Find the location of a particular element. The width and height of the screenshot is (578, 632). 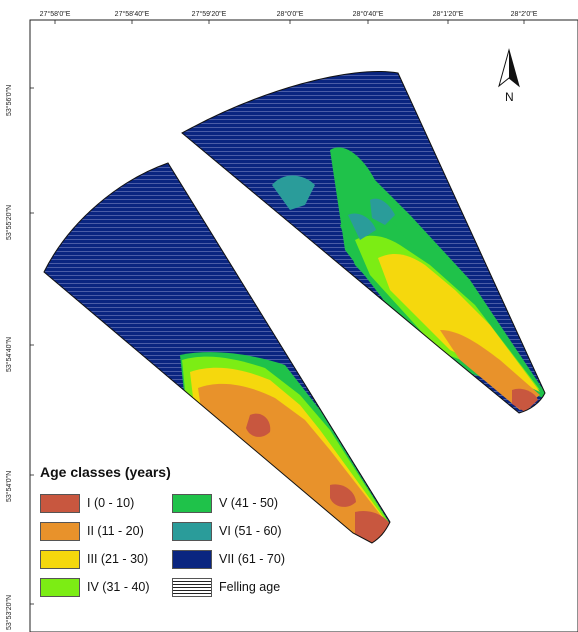

lon-tick-label: 28°0'40"E is located at coordinates (368, 14).